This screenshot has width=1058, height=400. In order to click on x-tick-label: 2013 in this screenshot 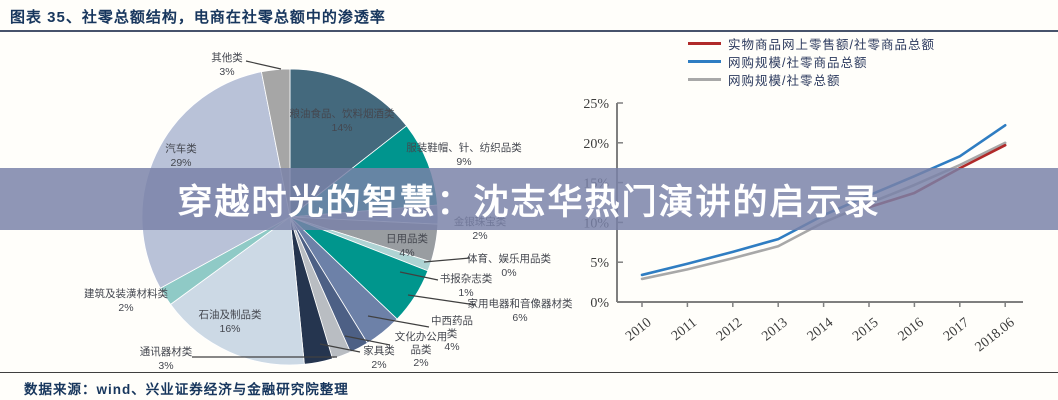, I will do `click(774, 329)`.